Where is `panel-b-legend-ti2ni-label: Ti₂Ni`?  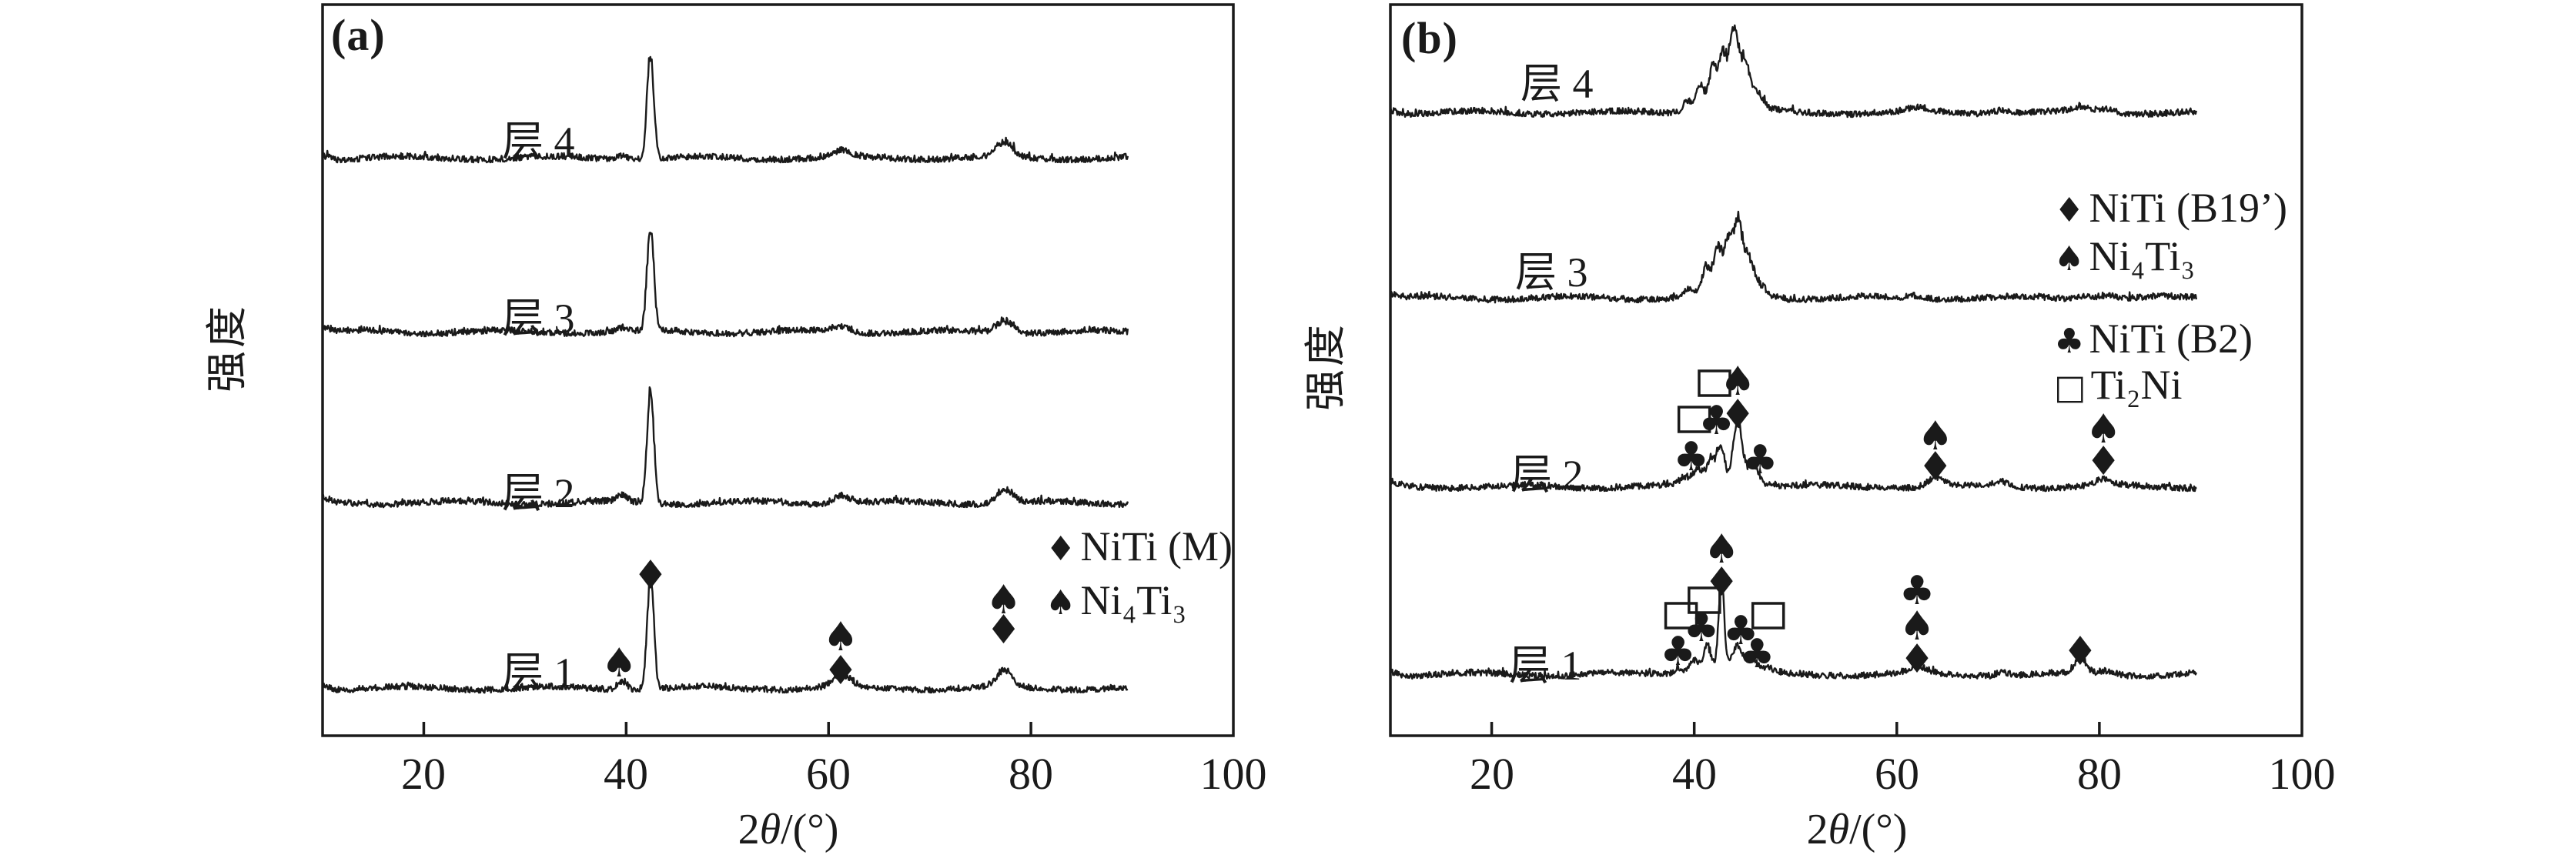
panel-b-legend-ti2ni-label: Ti₂Ni is located at coordinates (2136, 385).